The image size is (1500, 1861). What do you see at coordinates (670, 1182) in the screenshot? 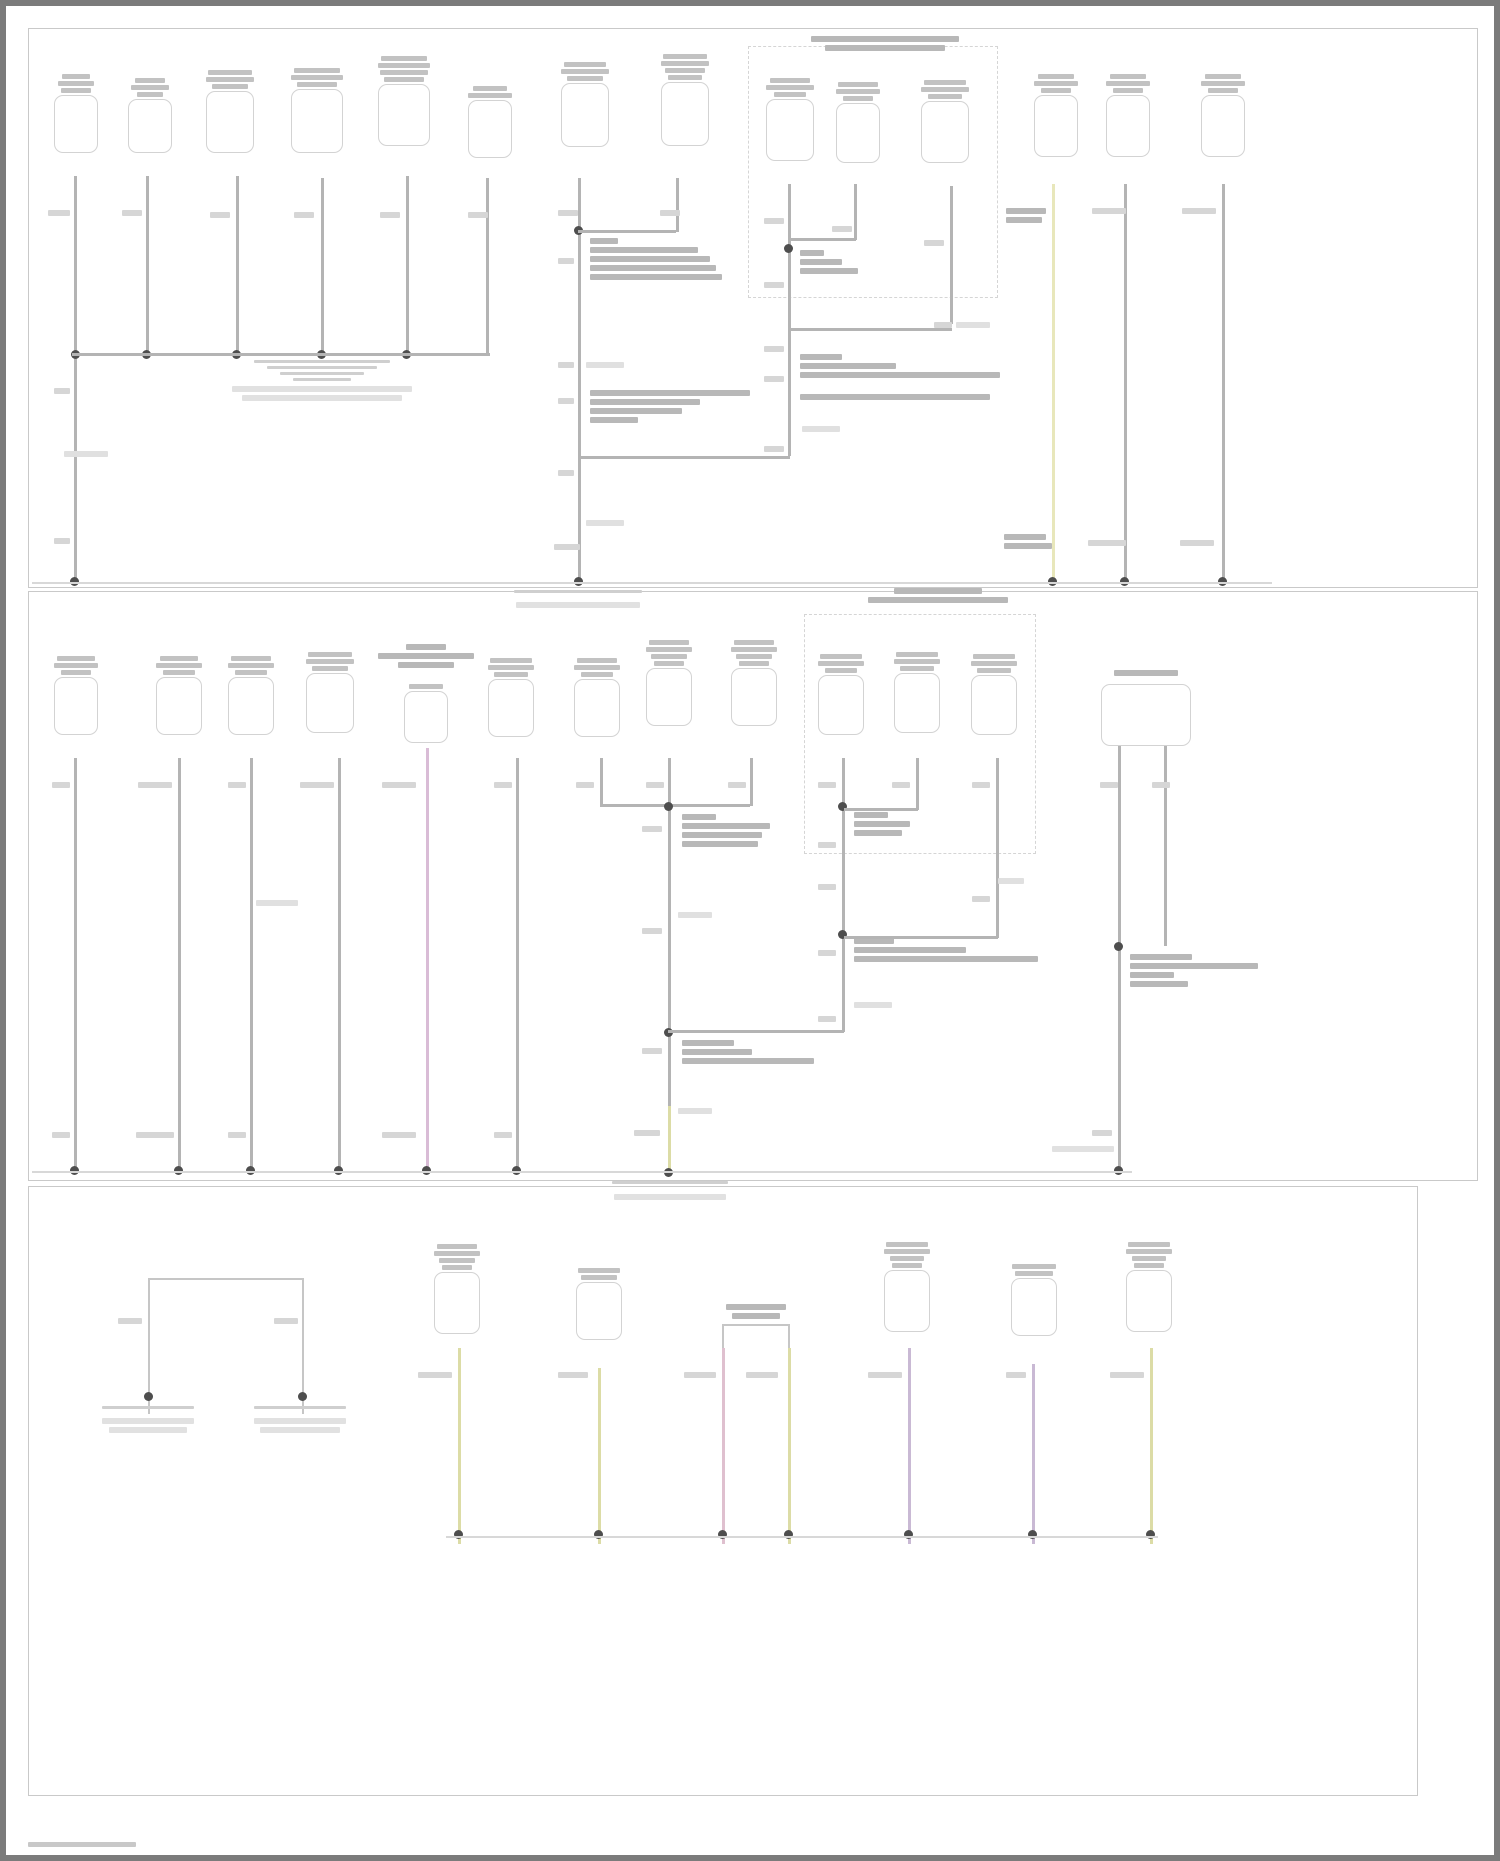
I see `ground-symbol-m8` at bounding box center [670, 1182].